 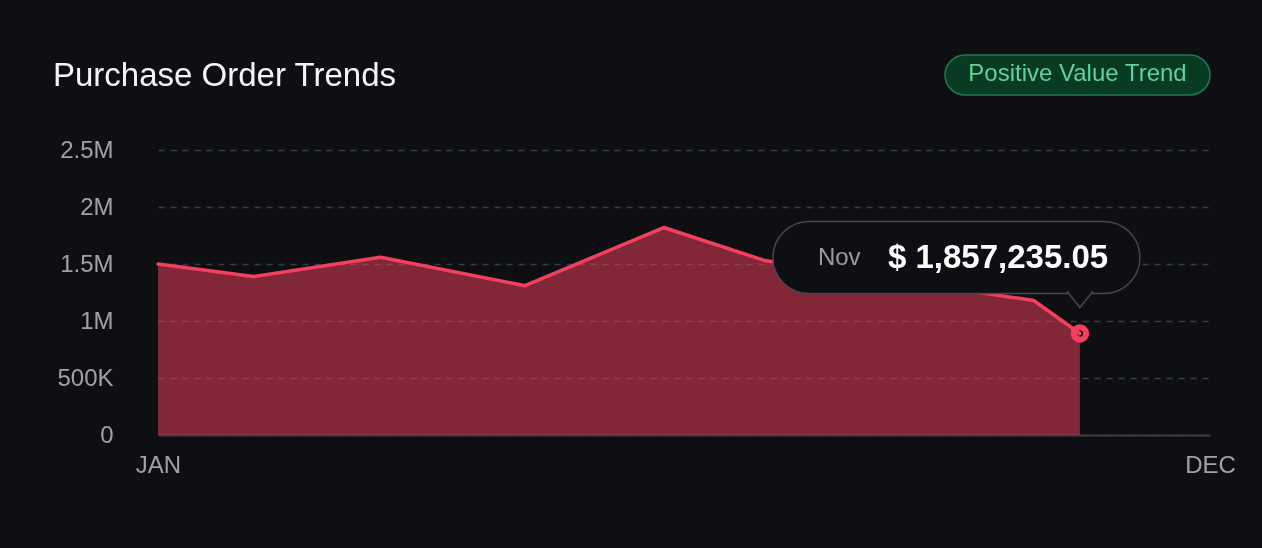 What do you see at coordinates (97, 320) in the screenshot?
I see `y-tick-label: 1M` at bounding box center [97, 320].